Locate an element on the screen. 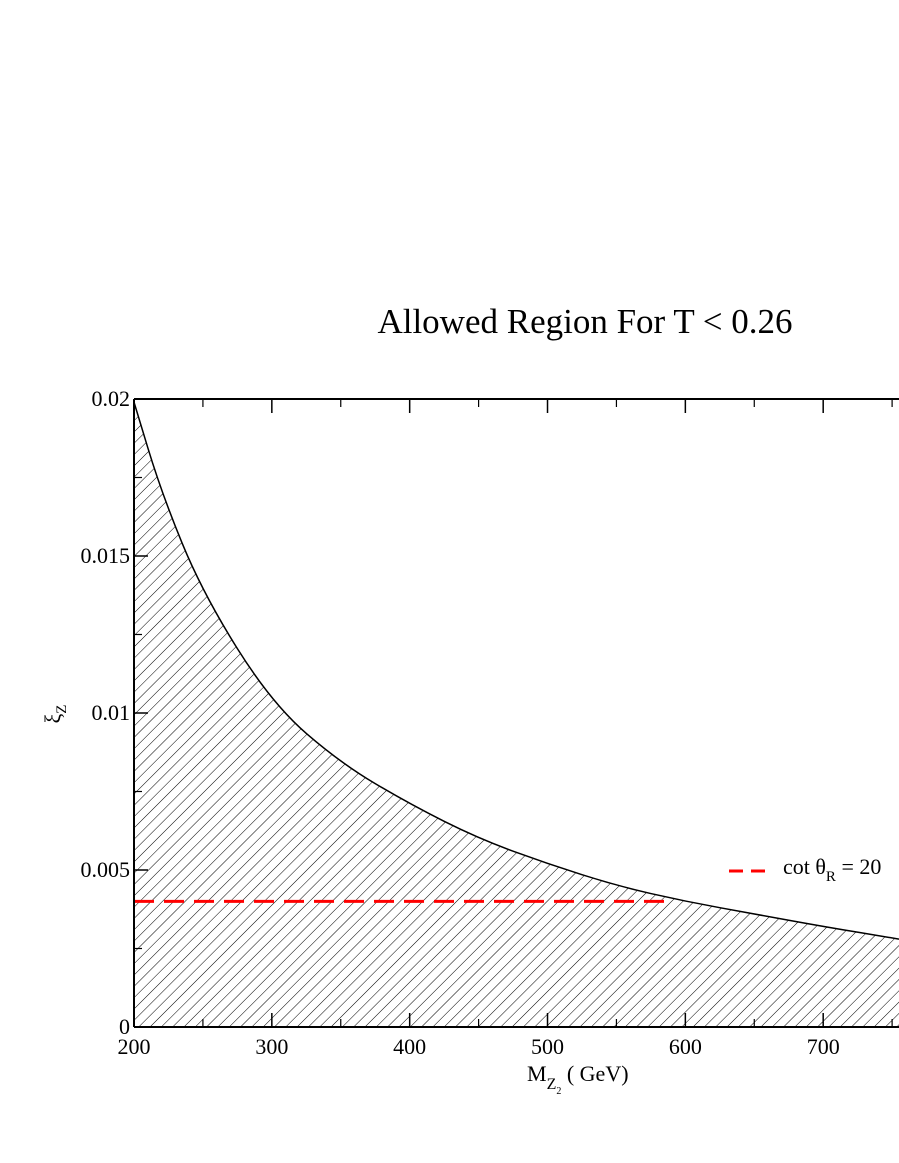 Image resolution: width=899 pixels, height=1163 pixels. x-axis-label: MZ2 ( GeV) is located at coordinates (578, 1079).